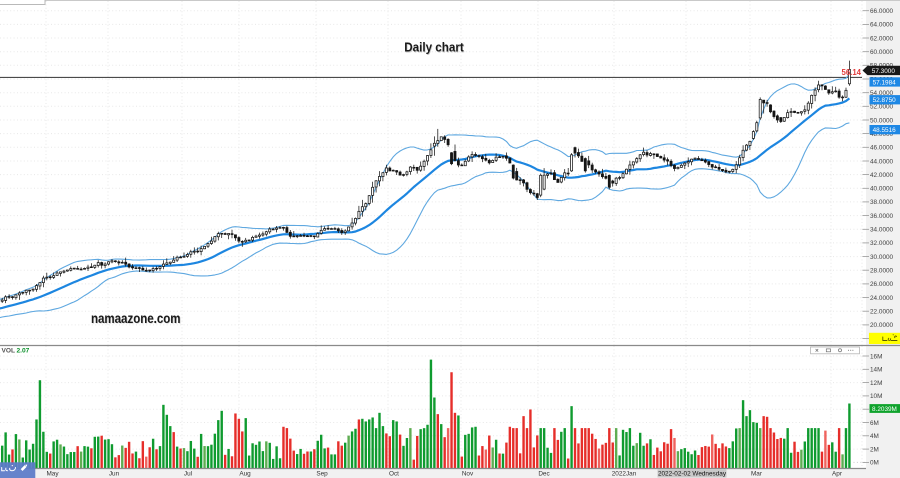 The width and height of the screenshot is (900, 478). What do you see at coordinates (874, 436) in the screenshot?
I see `svg-text: 4M` at bounding box center [874, 436].